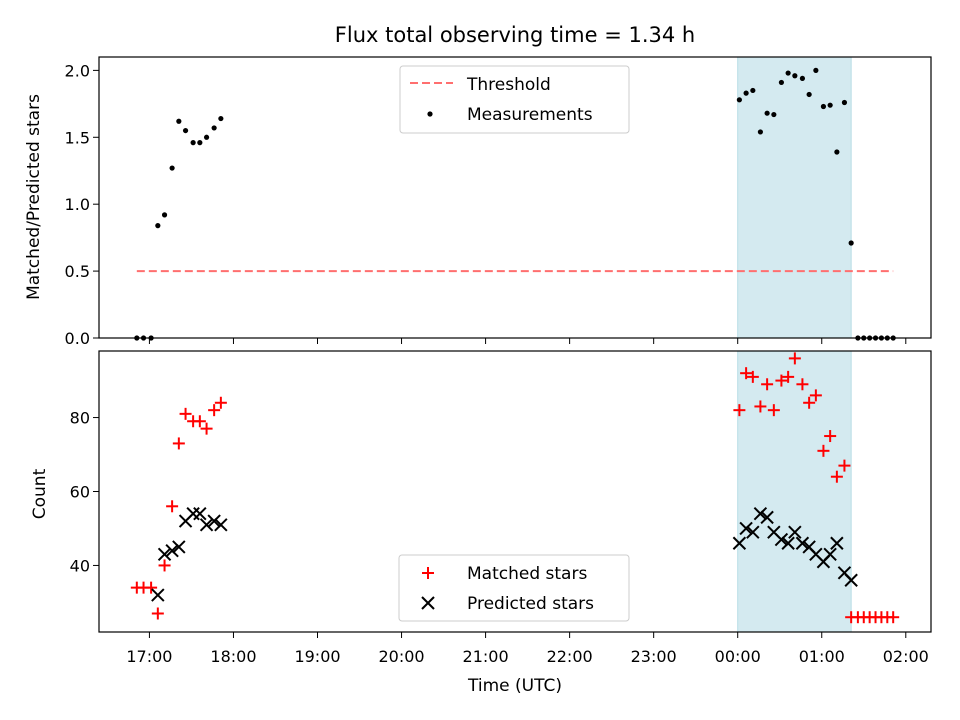 The width and height of the screenshot is (960, 720). What do you see at coordinates (77, 70) in the screenshot?
I see `y-tick-label: 2.0` at bounding box center [77, 70].